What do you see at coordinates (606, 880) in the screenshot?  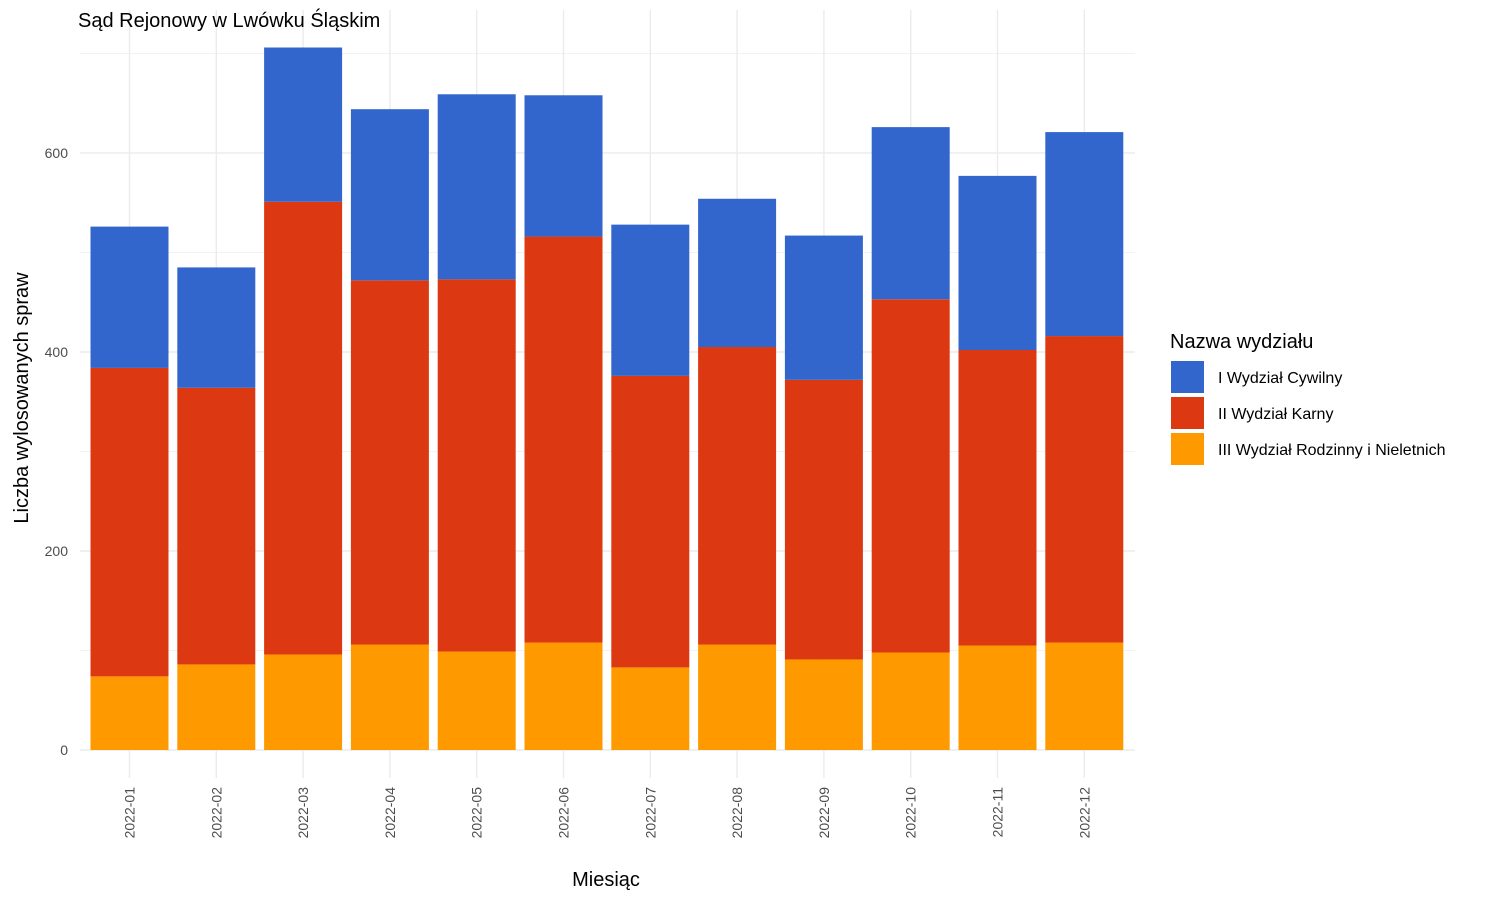 I see `x-axis-title: Miesiąc` at bounding box center [606, 880].